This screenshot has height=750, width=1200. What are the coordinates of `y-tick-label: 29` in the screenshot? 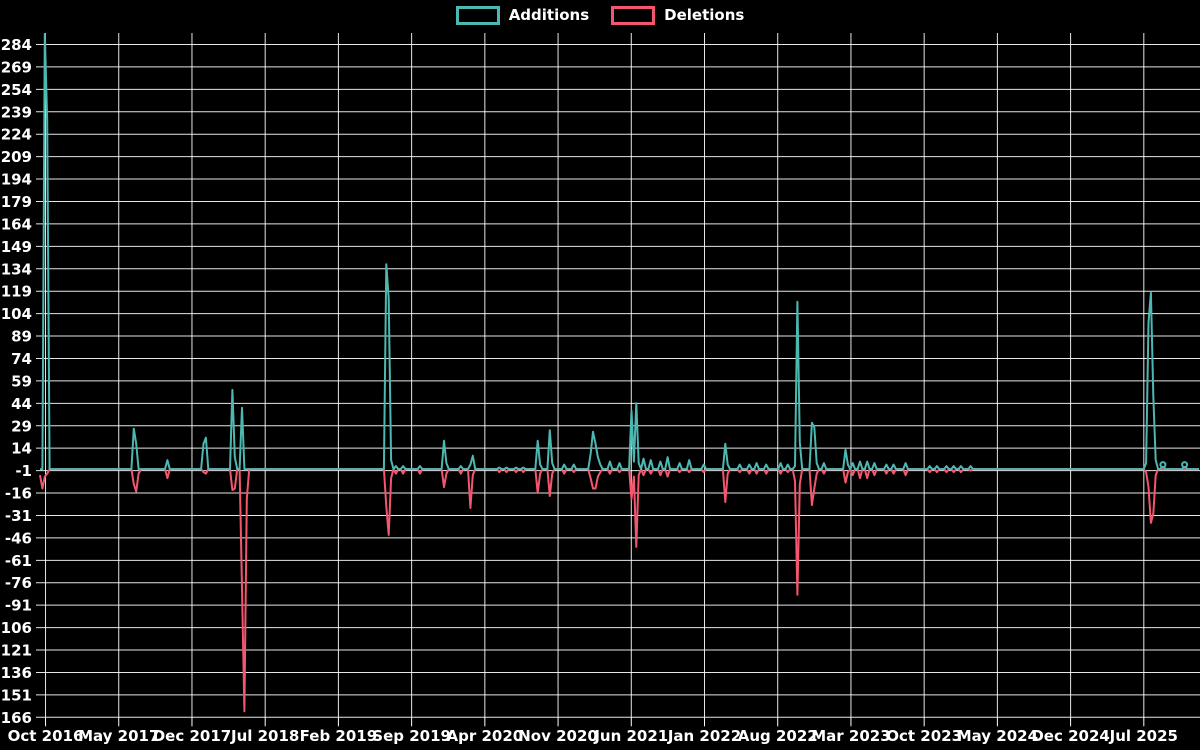 It's located at (21, 426).